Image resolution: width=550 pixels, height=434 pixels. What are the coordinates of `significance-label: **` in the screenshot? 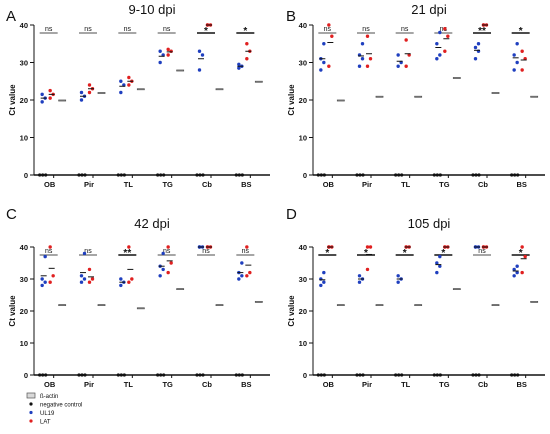 It's located at (482, 31).